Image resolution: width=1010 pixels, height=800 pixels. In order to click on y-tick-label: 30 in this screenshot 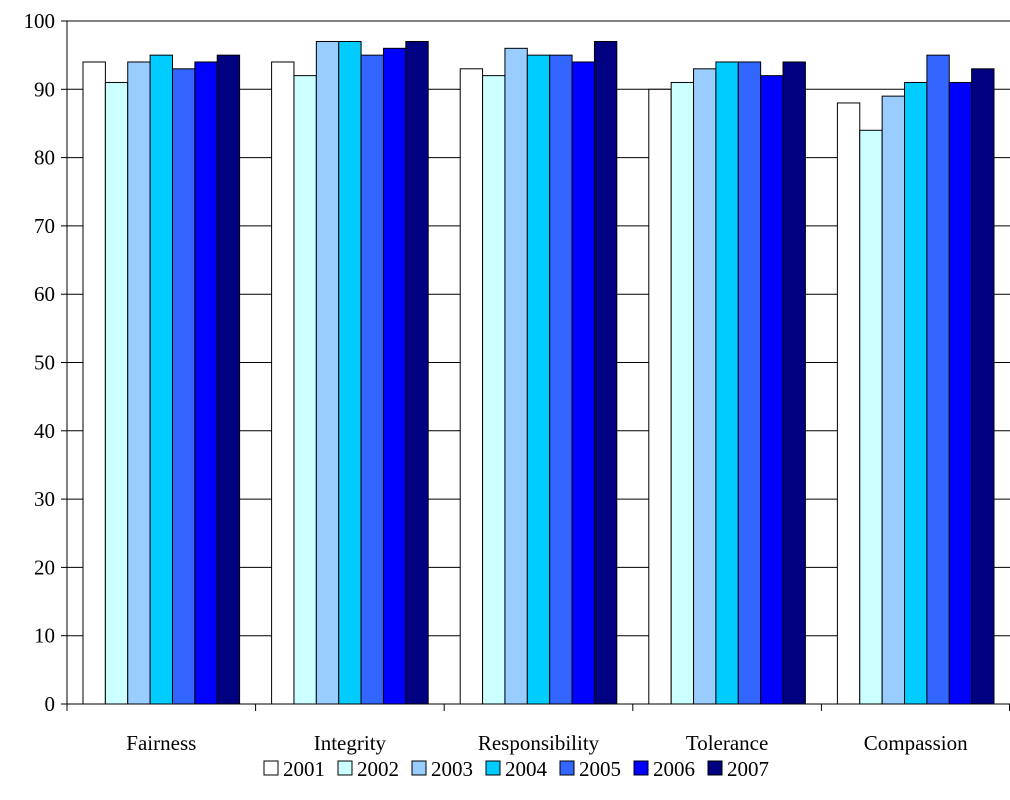, I will do `click(44, 499)`.